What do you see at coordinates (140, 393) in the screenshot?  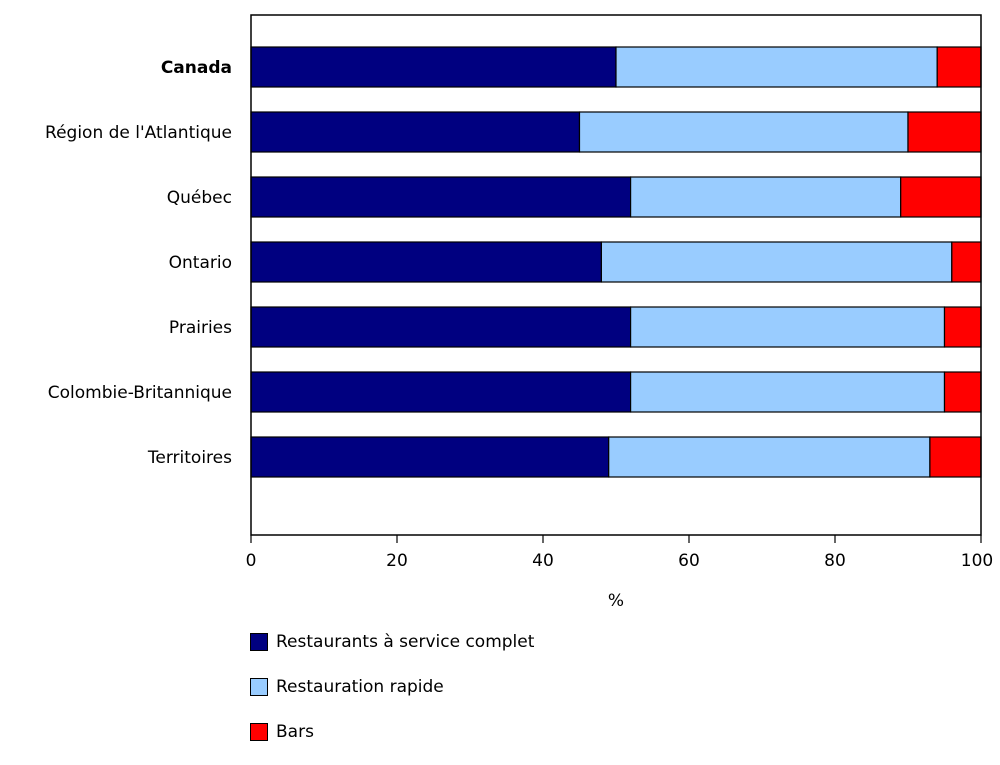 I see `category-label: Colombie-Britannique` at bounding box center [140, 393].